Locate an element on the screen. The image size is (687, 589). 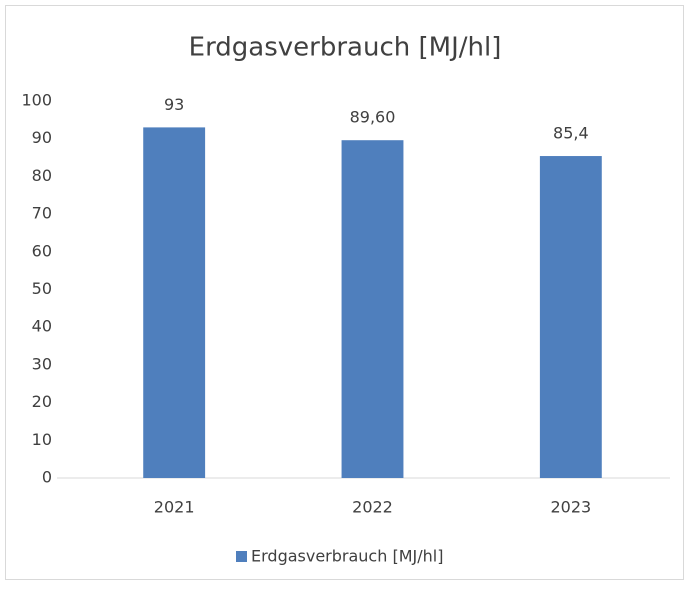
y-tick-label: 20 is located at coordinates (42, 401).